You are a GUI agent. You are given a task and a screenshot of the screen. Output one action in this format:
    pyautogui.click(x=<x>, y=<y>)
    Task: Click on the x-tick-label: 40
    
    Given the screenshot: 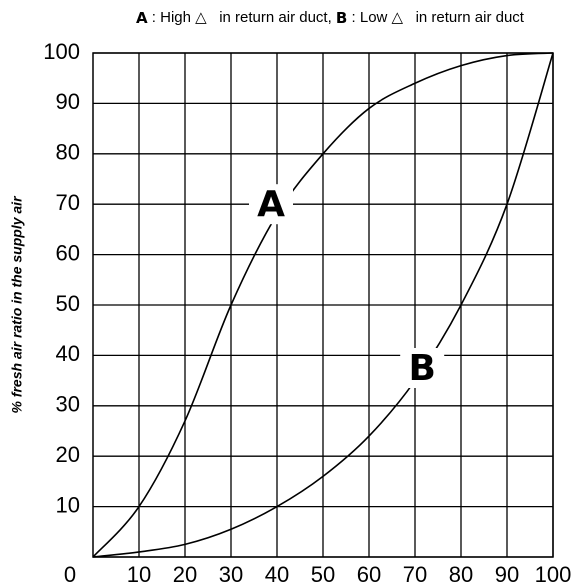 What is the action you would take?
    pyautogui.click(x=277, y=573)
    